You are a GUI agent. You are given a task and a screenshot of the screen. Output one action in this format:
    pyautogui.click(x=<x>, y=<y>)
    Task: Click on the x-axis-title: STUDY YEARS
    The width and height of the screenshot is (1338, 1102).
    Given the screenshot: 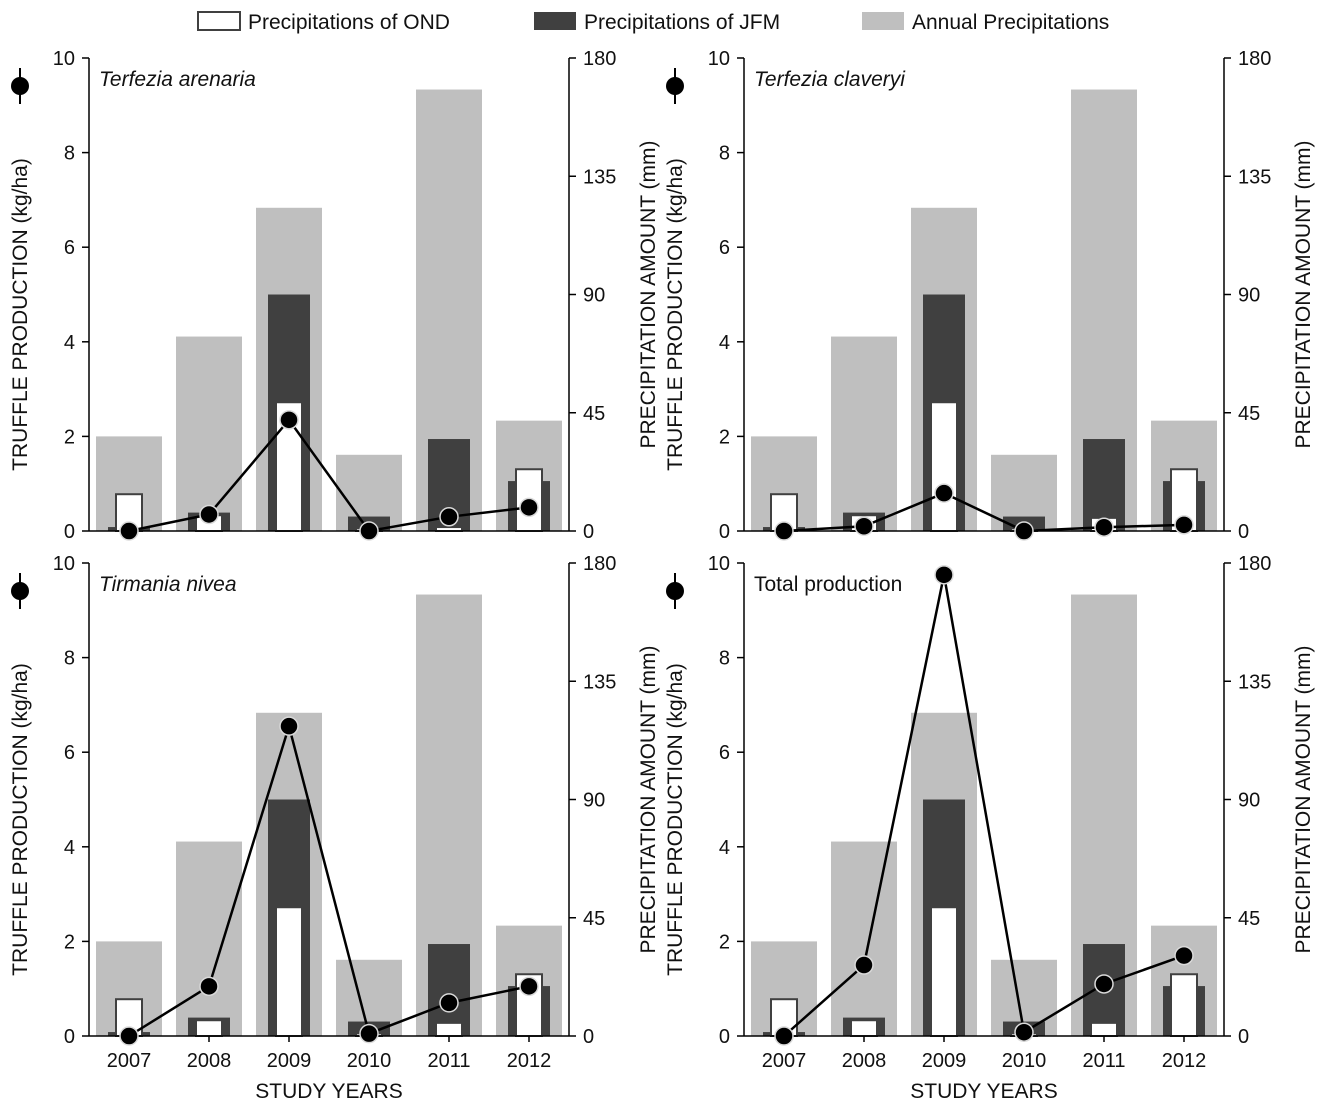 What is the action you would take?
    pyautogui.click(x=983, y=1091)
    